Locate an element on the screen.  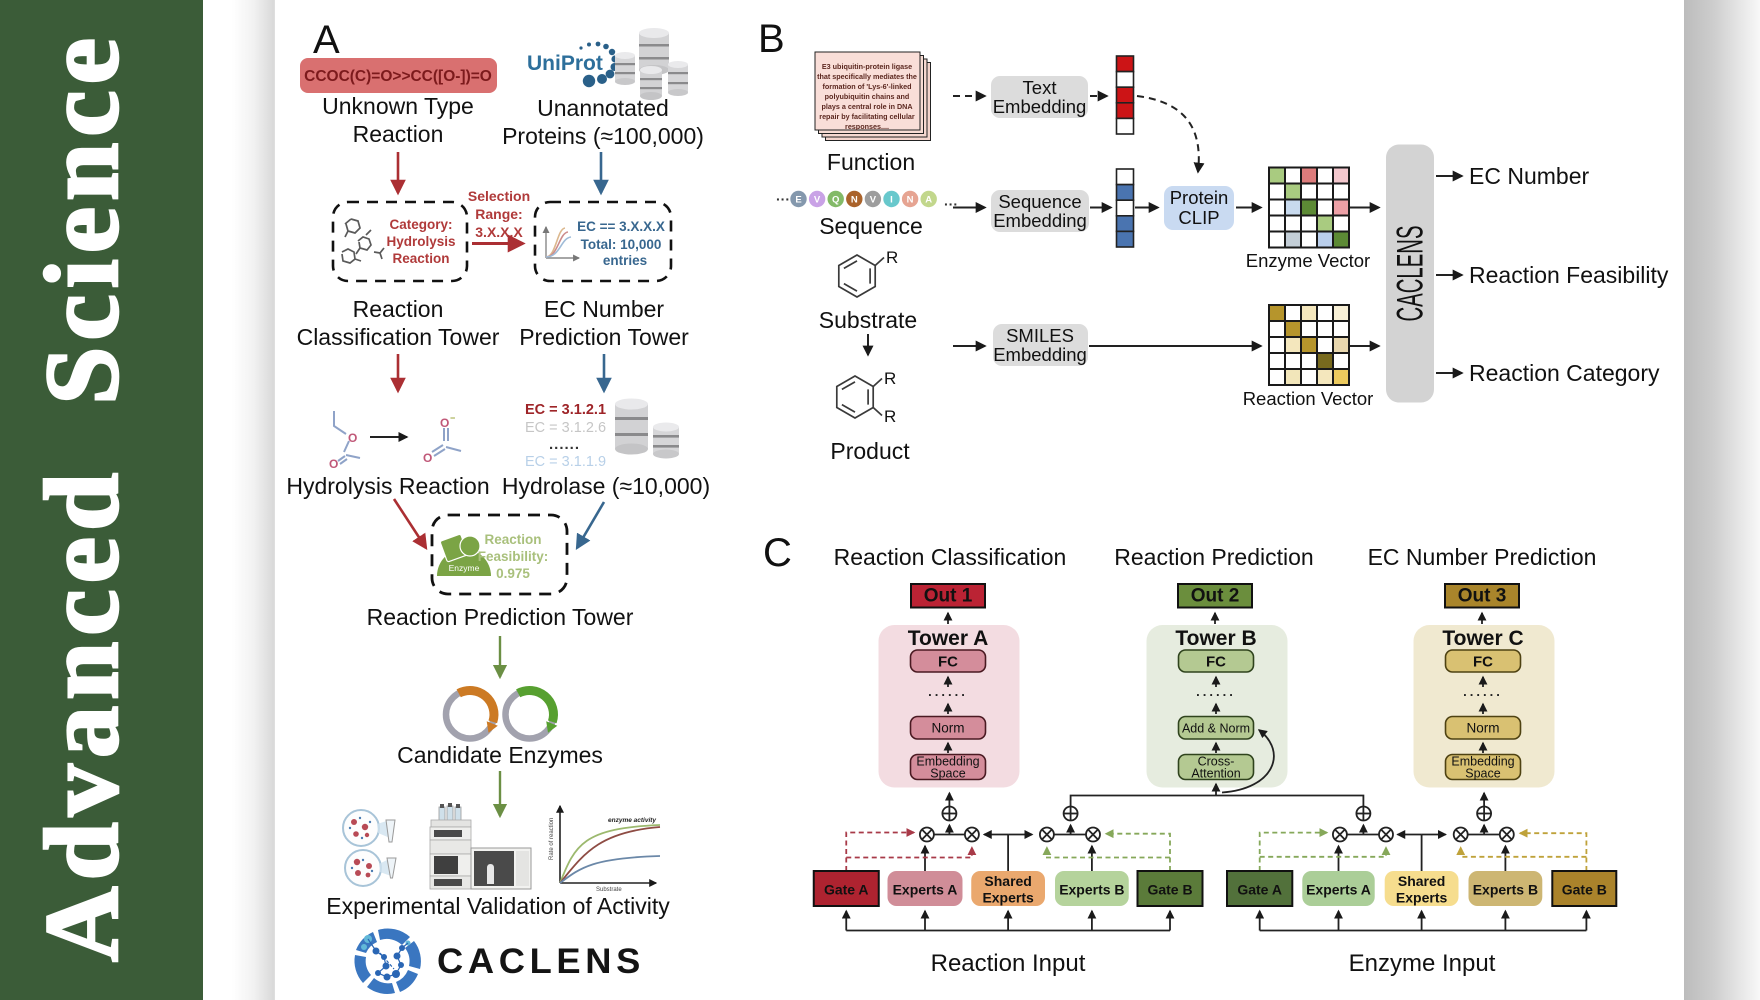
svg-text: entries is located at coordinates (625, 260).